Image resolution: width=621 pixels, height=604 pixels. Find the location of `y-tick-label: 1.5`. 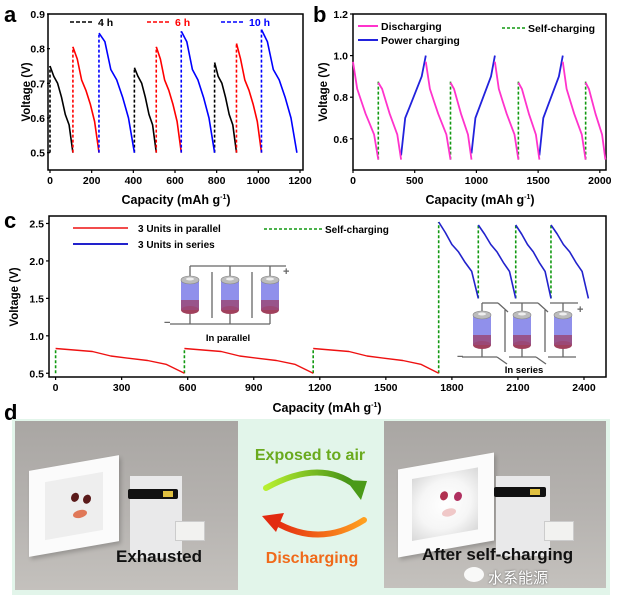

y-tick-label: 1.5 is located at coordinates (36, 299).